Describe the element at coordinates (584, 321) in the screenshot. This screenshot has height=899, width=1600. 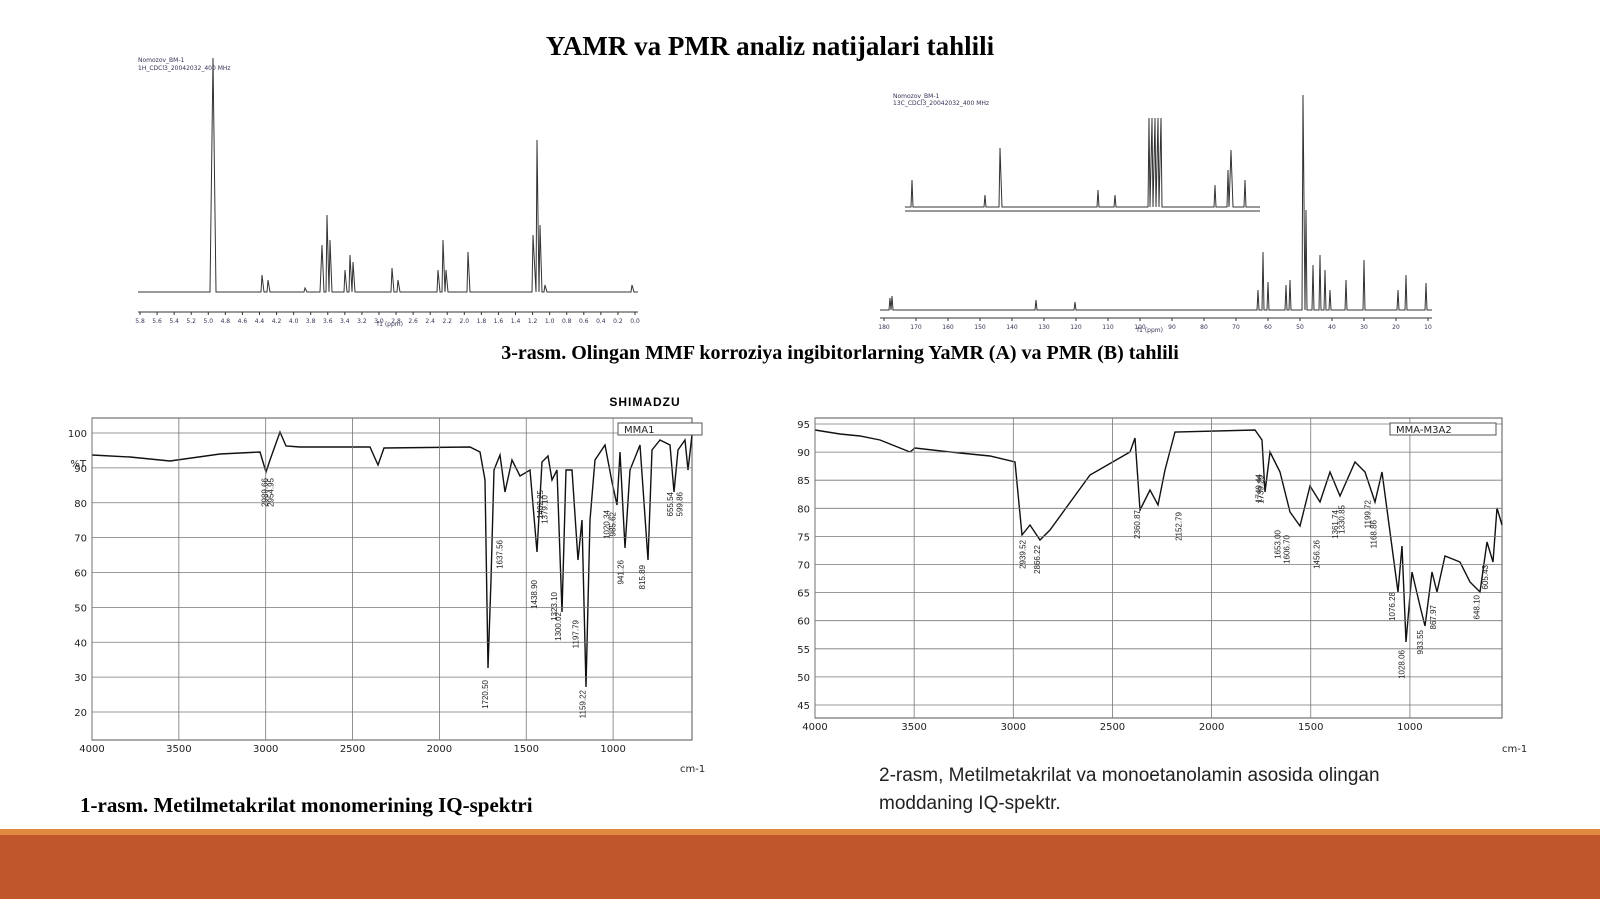
I see `nmr-tick-label: 0.6` at that location.